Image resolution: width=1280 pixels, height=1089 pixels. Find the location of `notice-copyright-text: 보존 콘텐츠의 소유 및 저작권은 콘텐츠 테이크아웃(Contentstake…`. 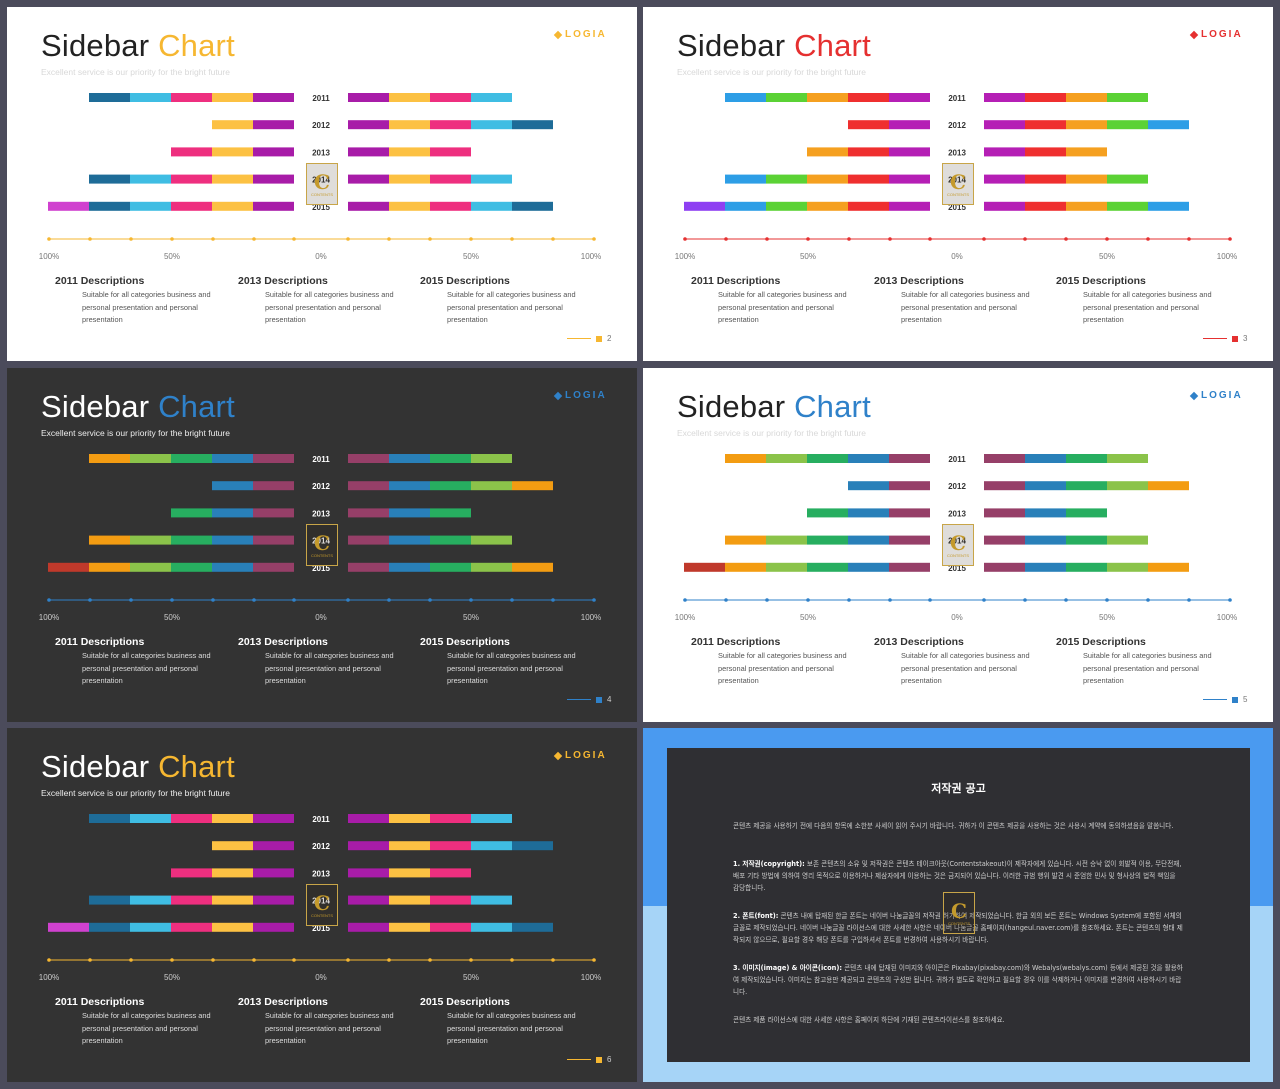

notice-copyright-text: 보존 콘텐츠의 소유 및 저작권은 콘텐츠 테이크아웃(Contentstake… is located at coordinates (957, 876).